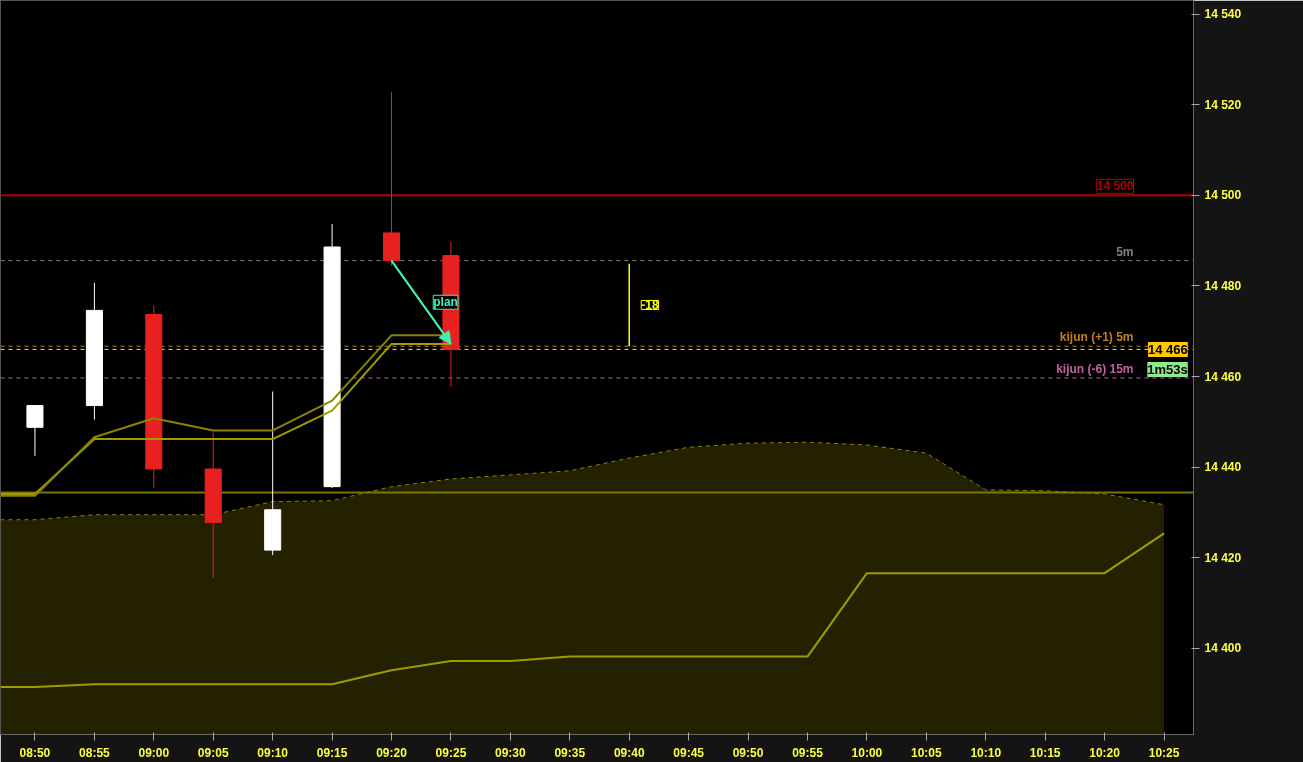 This screenshot has width=1303, height=762. What do you see at coordinates (1105, 752) in the screenshot?
I see `x-tick-label: 10:20` at bounding box center [1105, 752].